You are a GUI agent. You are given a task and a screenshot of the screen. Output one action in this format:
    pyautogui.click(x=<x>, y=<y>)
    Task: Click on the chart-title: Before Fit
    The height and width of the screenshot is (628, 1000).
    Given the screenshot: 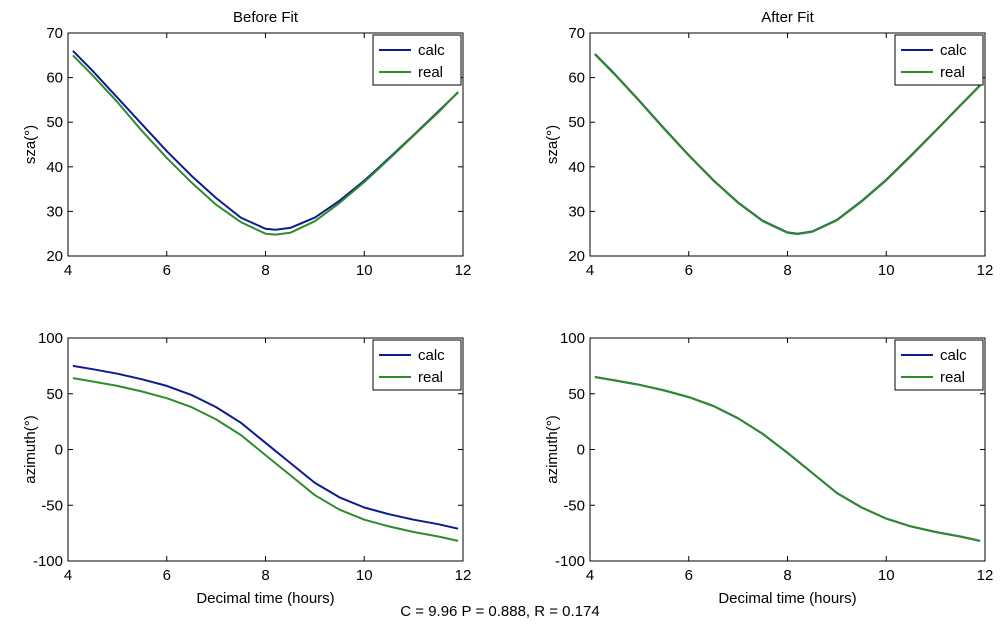 What is the action you would take?
    pyautogui.click(x=266, y=17)
    